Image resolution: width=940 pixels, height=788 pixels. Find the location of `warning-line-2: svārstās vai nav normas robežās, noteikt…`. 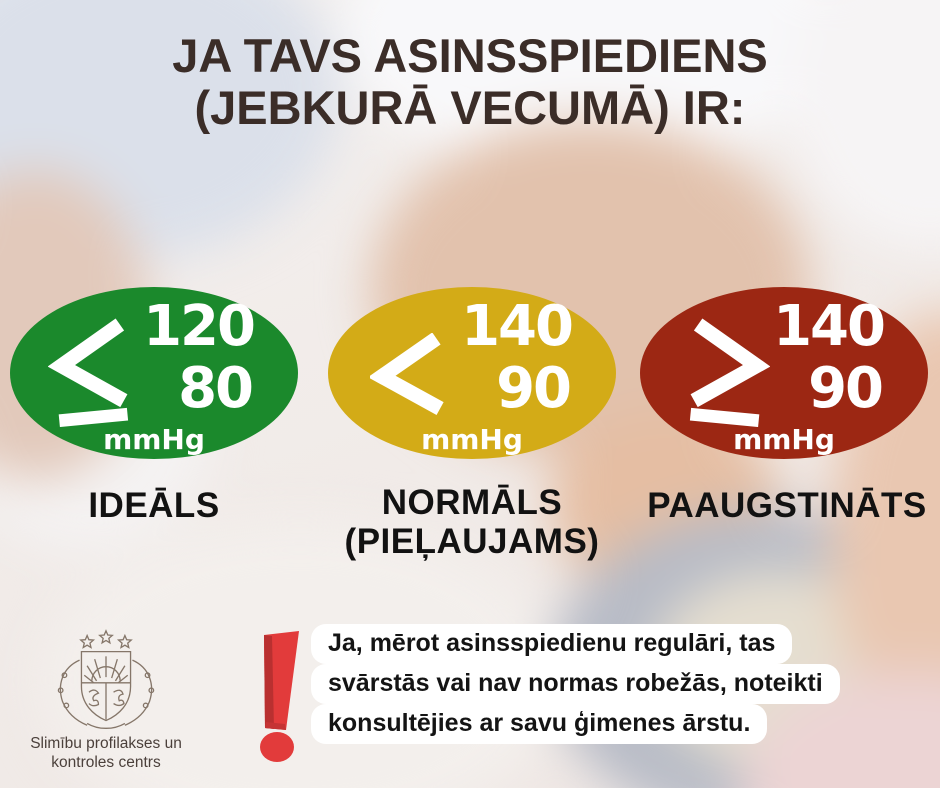

warning-line-2: svārstās vai nav normas robežās, noteikt… is located at coordinates (575, 684).